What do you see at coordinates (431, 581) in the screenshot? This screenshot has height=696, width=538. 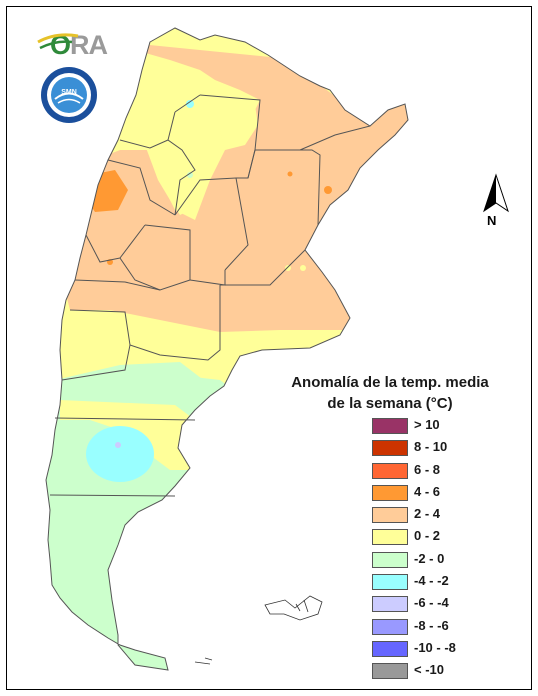 I see `legend-label: -4 - -2` at bounding box center [431, 581].